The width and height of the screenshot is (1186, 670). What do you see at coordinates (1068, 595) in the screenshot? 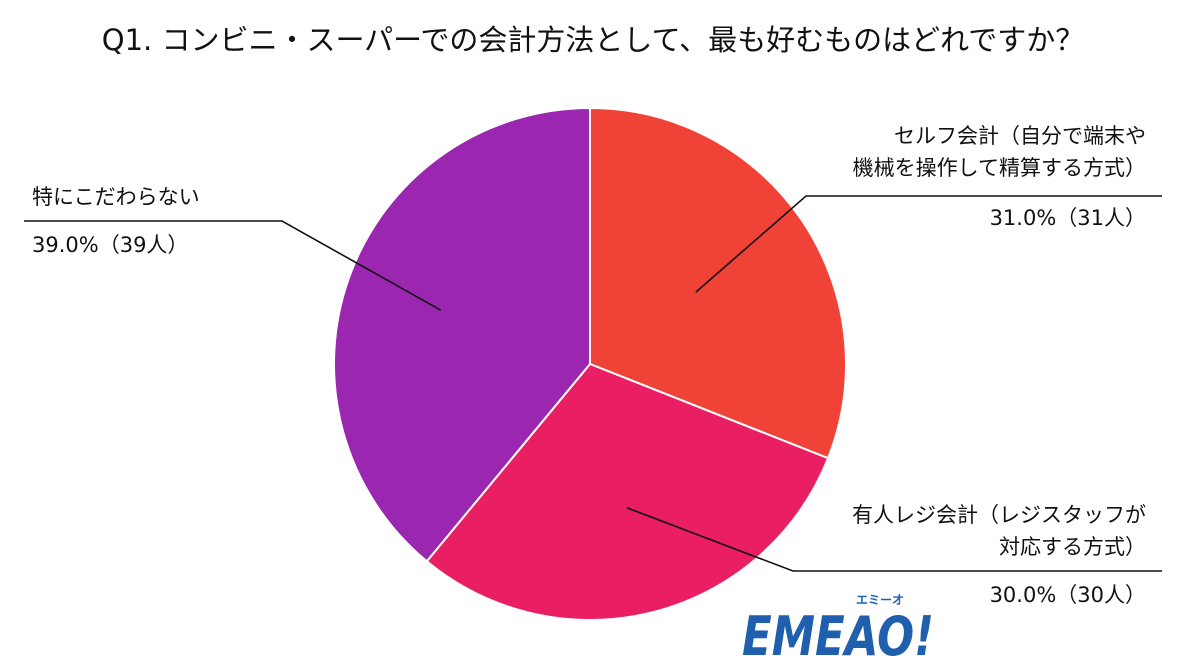
I see `slice-value-staffed-register: 30.0%（30人）` at bounding box center [1068, 595].